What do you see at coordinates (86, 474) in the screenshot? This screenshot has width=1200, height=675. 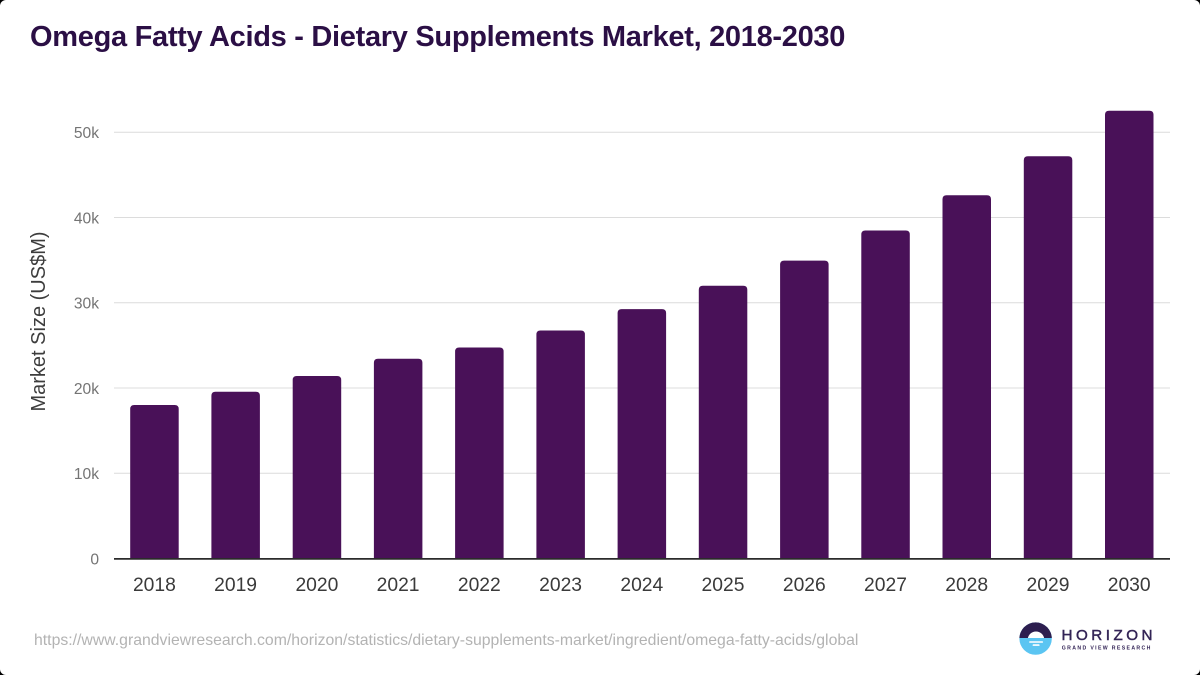 I see `svg-text: 10k` at bounding box center [86, 474].